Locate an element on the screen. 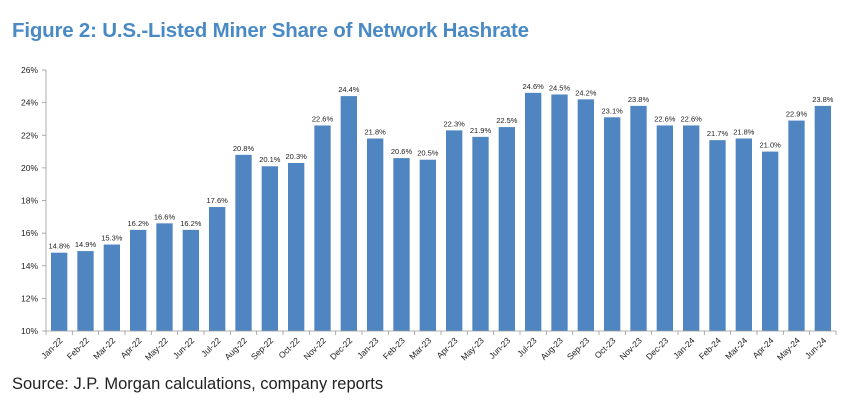  y-tick-label: 10% is located at coordinates (29, 331).